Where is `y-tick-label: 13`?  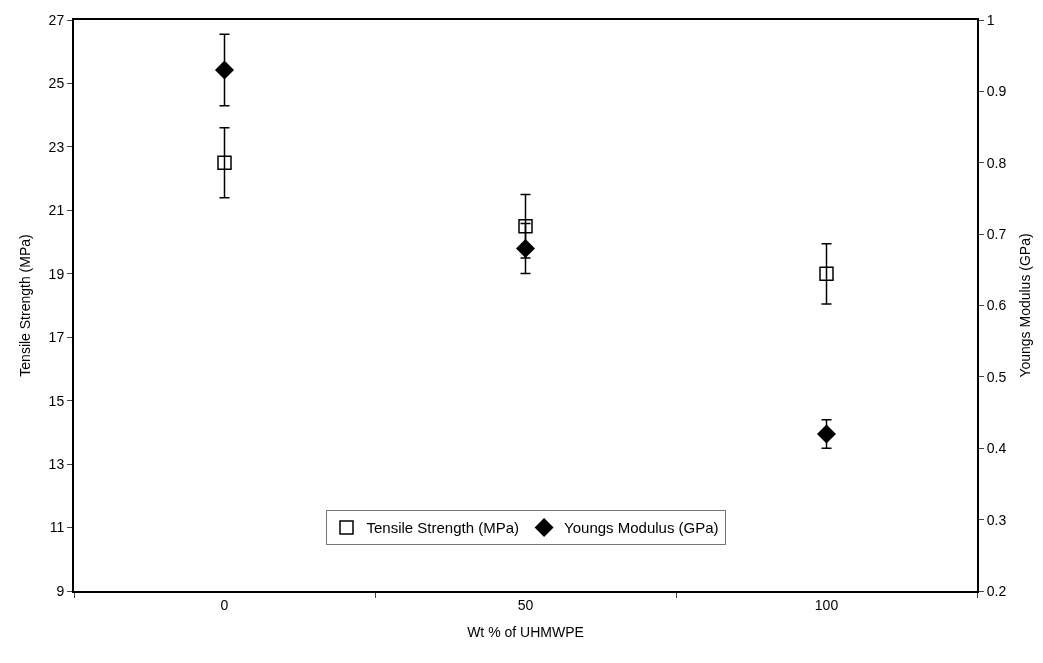 y-tick-label: 13 is located at coordinates (56, 464).